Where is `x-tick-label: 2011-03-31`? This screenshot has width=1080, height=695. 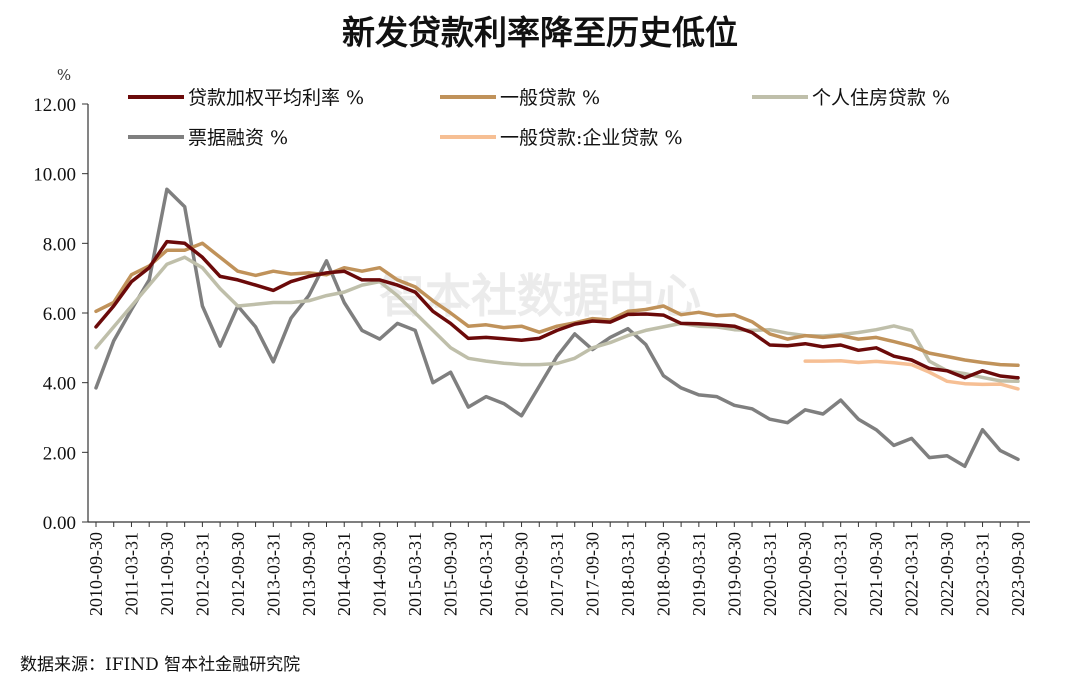 x-tick-label: 2011-03-31 is located at coordinates (131, 573).